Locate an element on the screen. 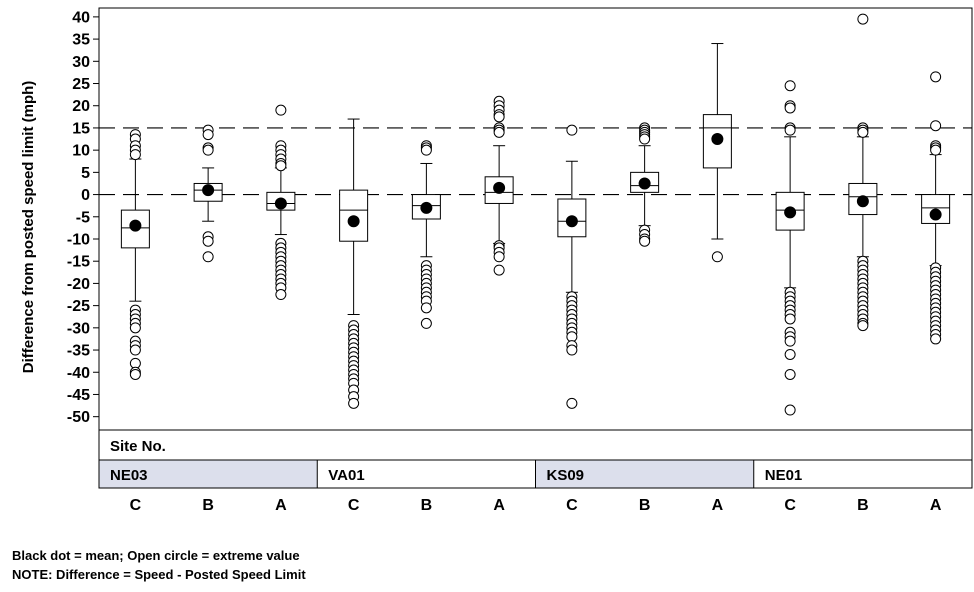  y-tick-label: 30 is located at coordinates (81, 62).